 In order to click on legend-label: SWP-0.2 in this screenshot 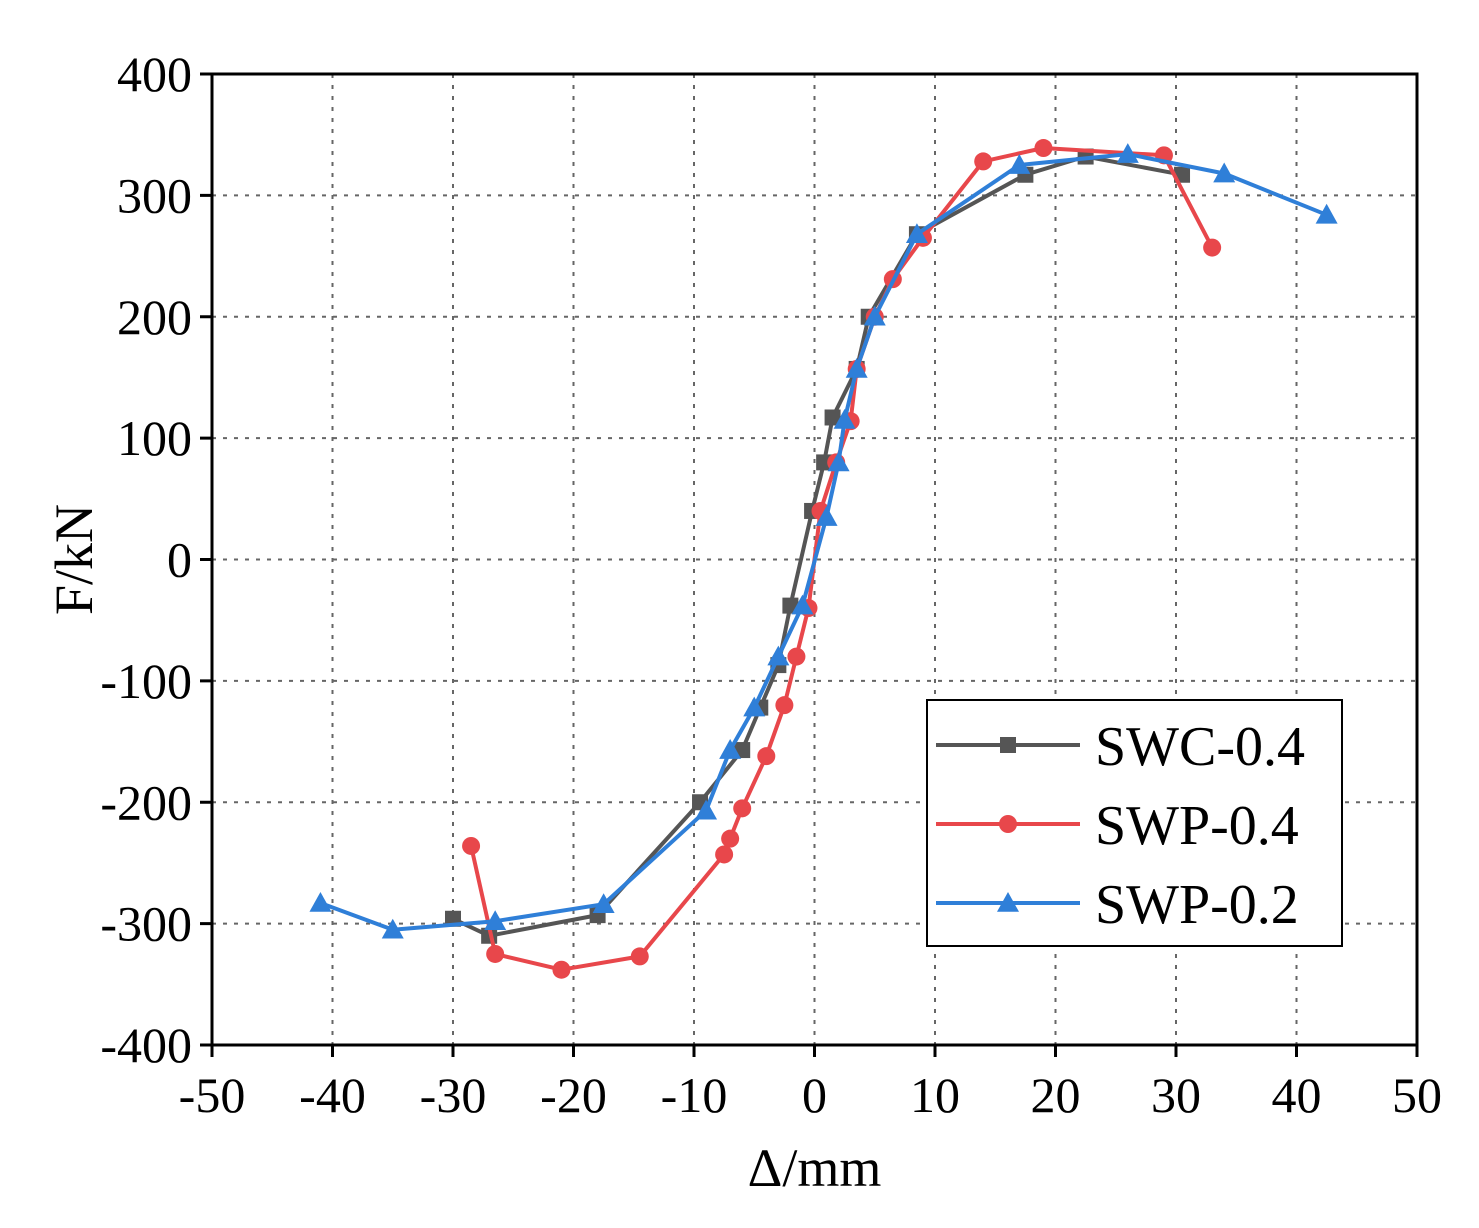, I will do `click(1197, 905)`.